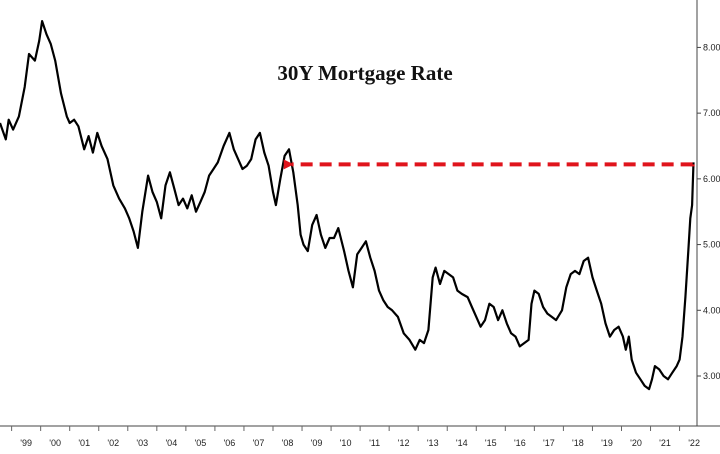 This screenshot has height=454, width=720. What do you see at coordinates (520, 443) in the screenshot?
I see `x-tick-label: '16` at bounding box center [520, 443].